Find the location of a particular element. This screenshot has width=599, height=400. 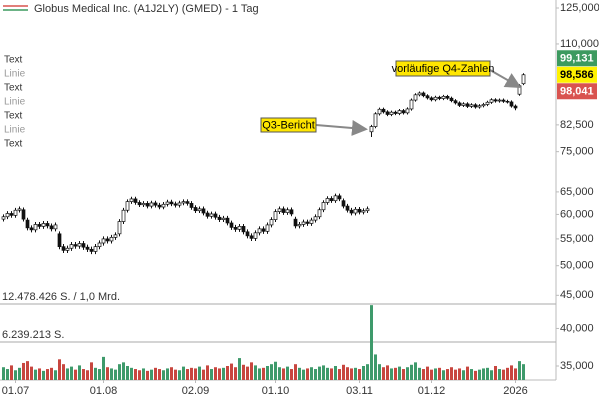

annotation: vorläufige Q4-Zahlen is located at coordinates (443, 69).